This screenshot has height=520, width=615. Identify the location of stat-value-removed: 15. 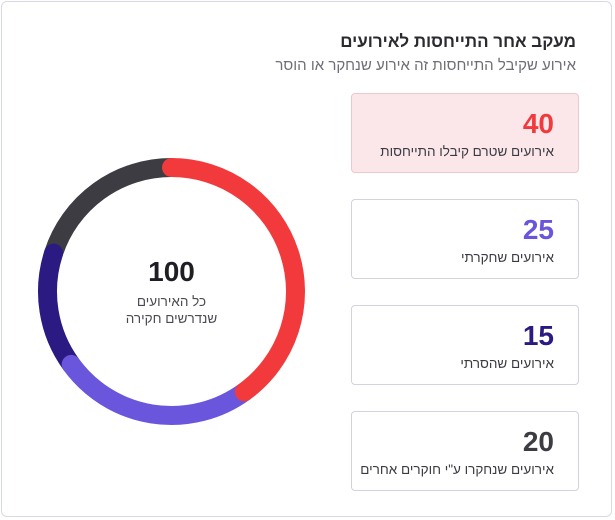
(538, 335).